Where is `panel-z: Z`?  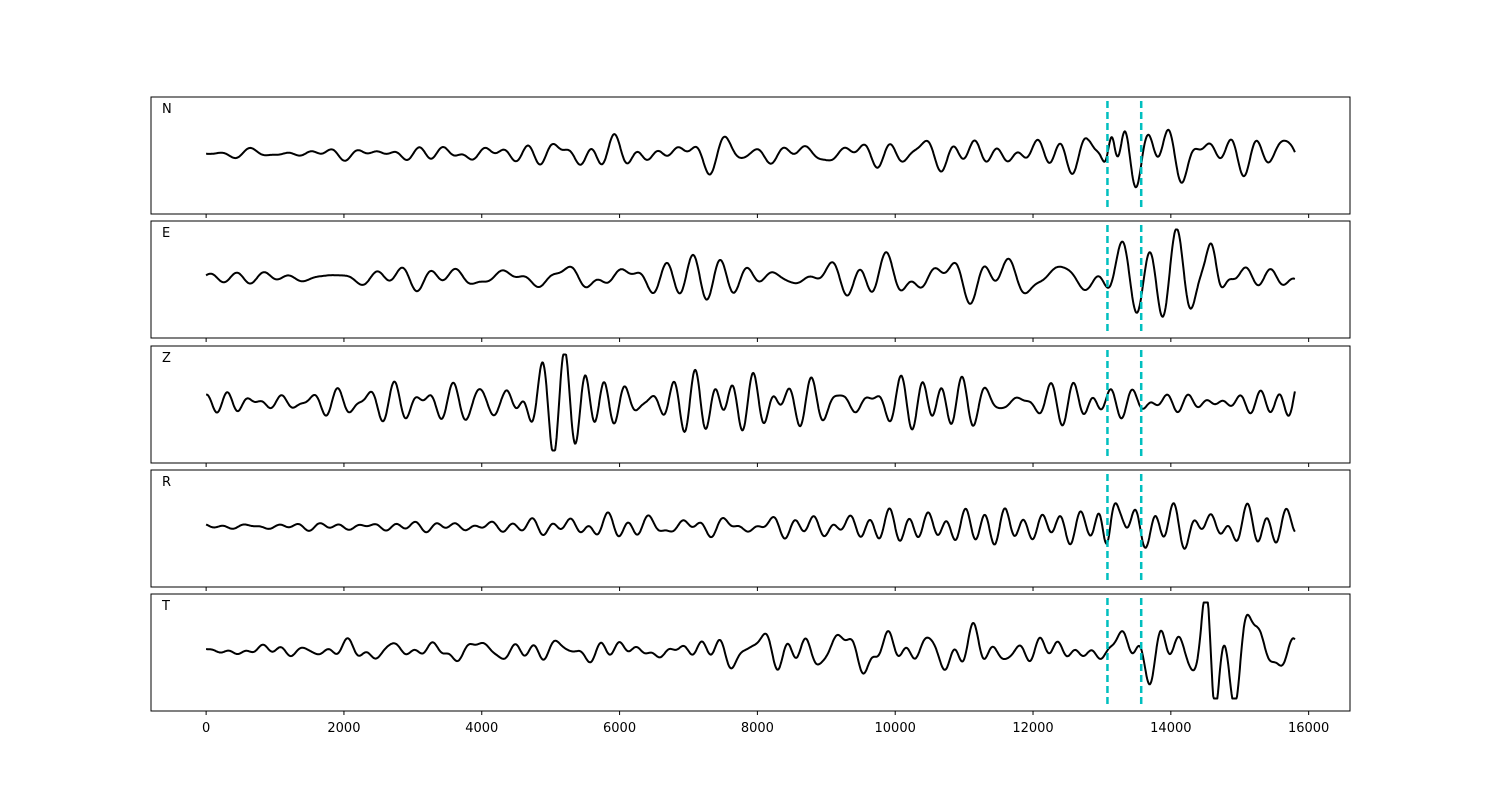
panel-z: Z is located at coordinates (750, 406).